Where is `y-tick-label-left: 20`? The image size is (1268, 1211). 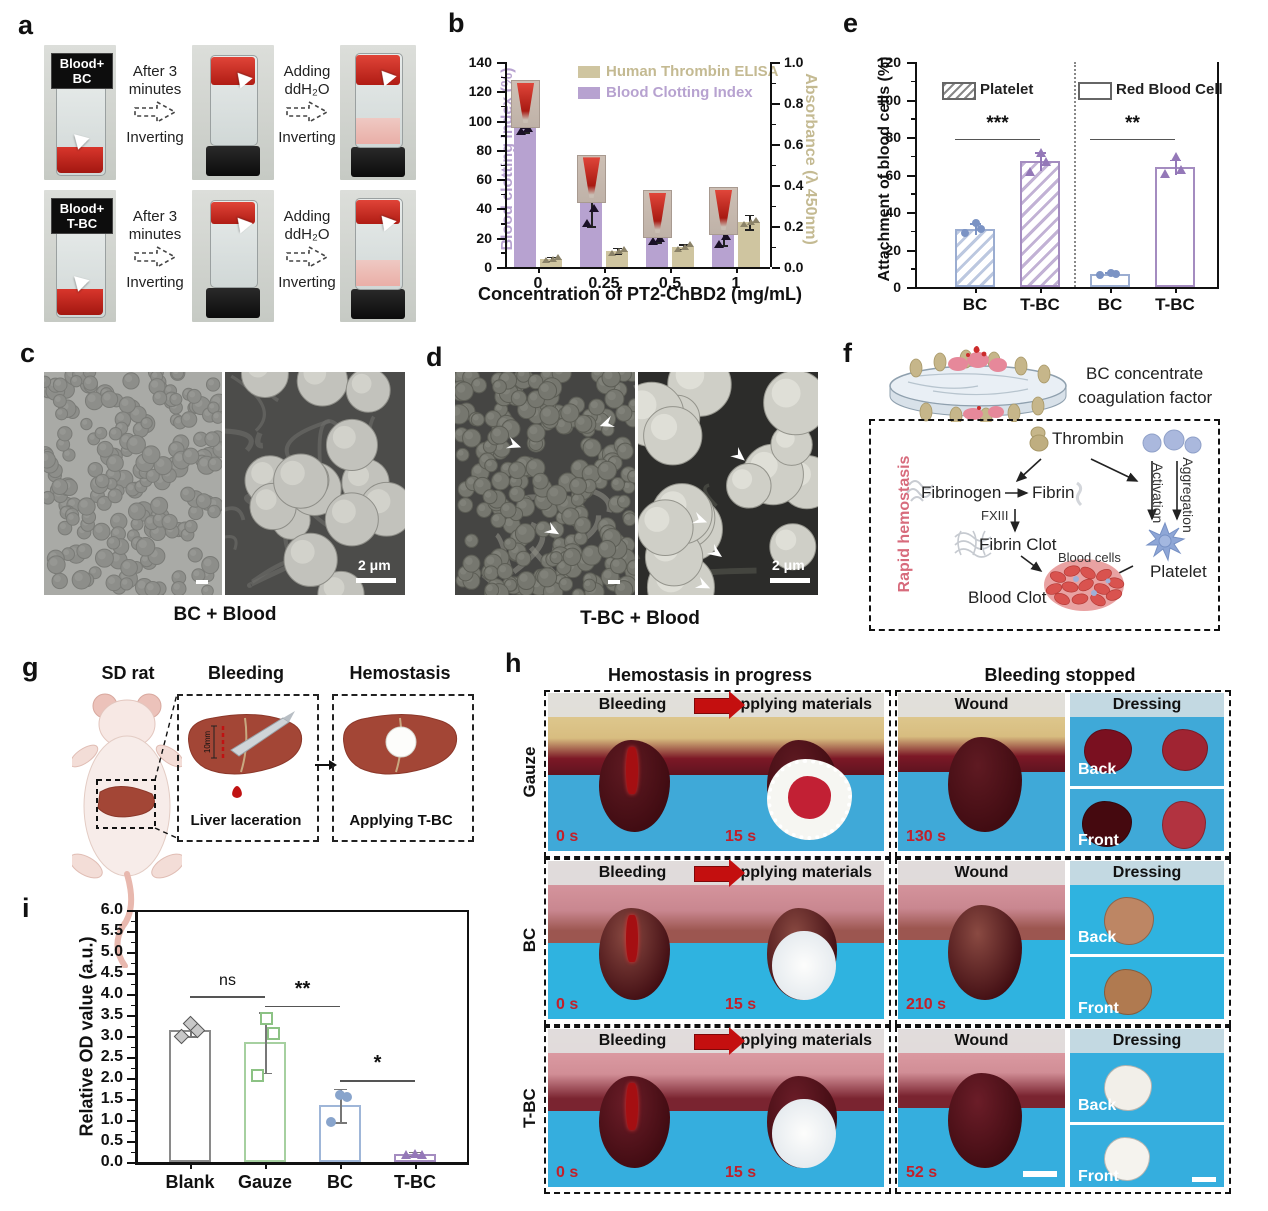 y-tick-label-left: 20 is located at coordinates (484, 237).